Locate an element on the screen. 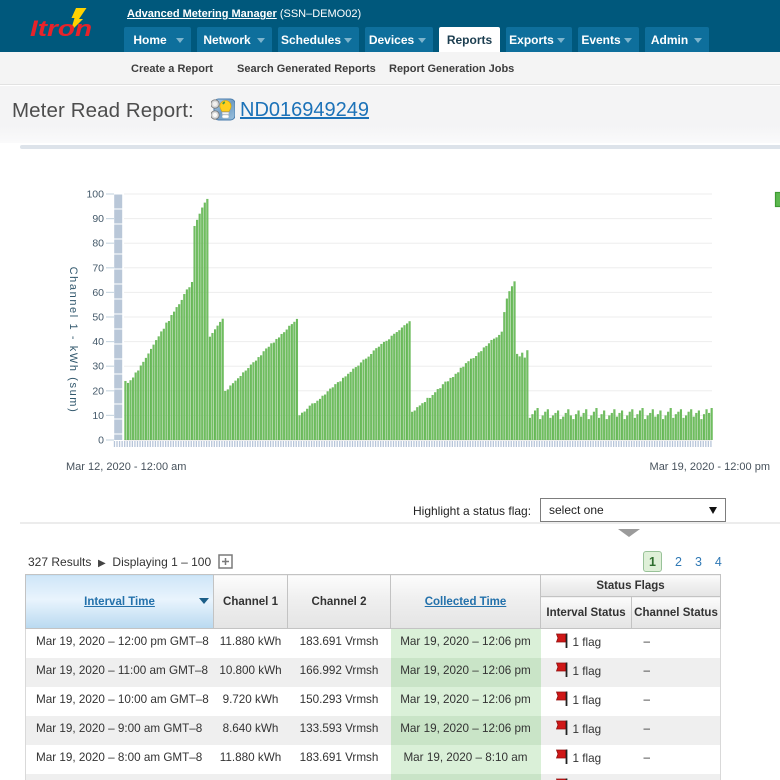 This screenshot has height=780, width=780. svg-text: 60 is located at coordinates (98, 293).